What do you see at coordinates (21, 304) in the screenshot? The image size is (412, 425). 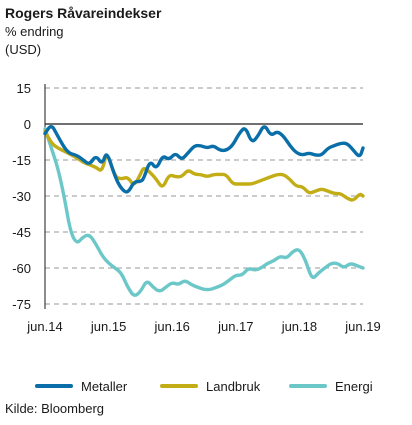 I see `y-tick-label: -75` at bounding box center [21, 304].